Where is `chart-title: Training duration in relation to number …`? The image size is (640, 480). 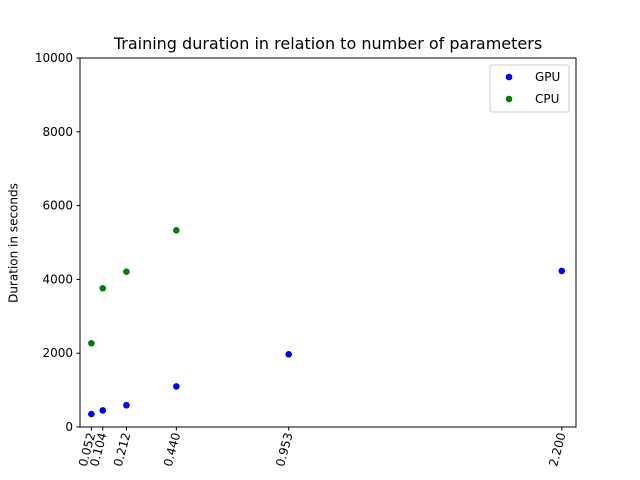
chart-title: Training duration in relation to number … is located at coordinates (327, 43).